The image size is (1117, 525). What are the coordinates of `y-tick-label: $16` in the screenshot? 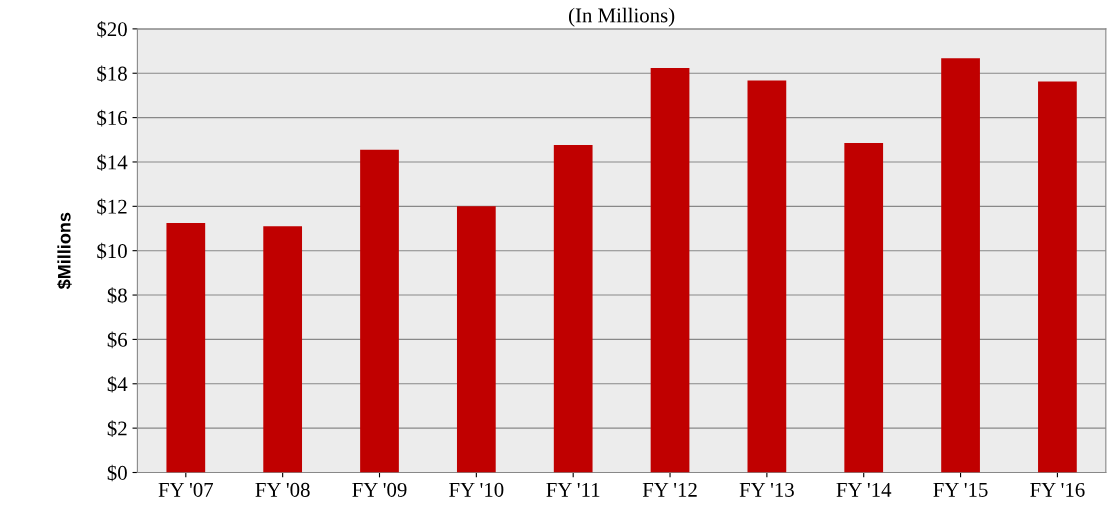 It's located at (112, 118).